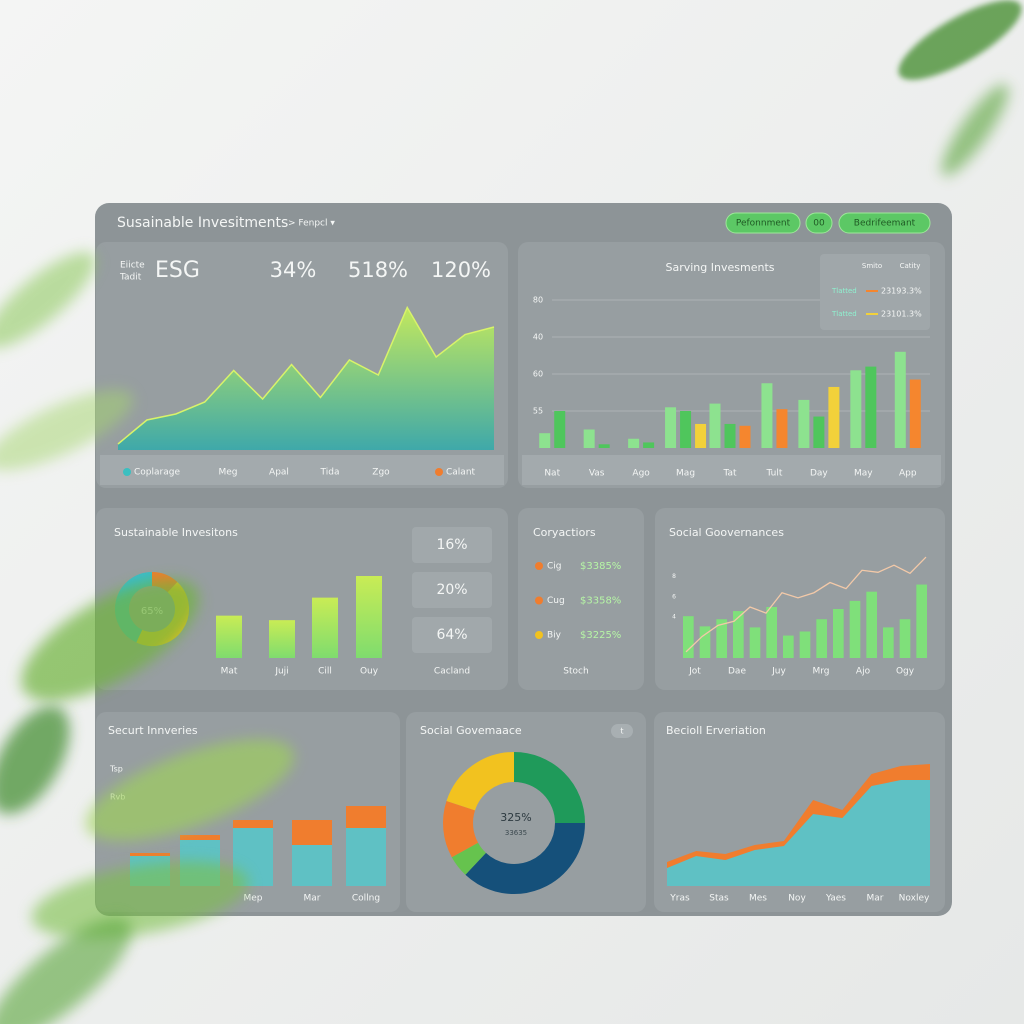  What do you see at coordinates (538, 374) in the screenshot?
I see `y-tick-label: 60` at bounding box center [538, 374].